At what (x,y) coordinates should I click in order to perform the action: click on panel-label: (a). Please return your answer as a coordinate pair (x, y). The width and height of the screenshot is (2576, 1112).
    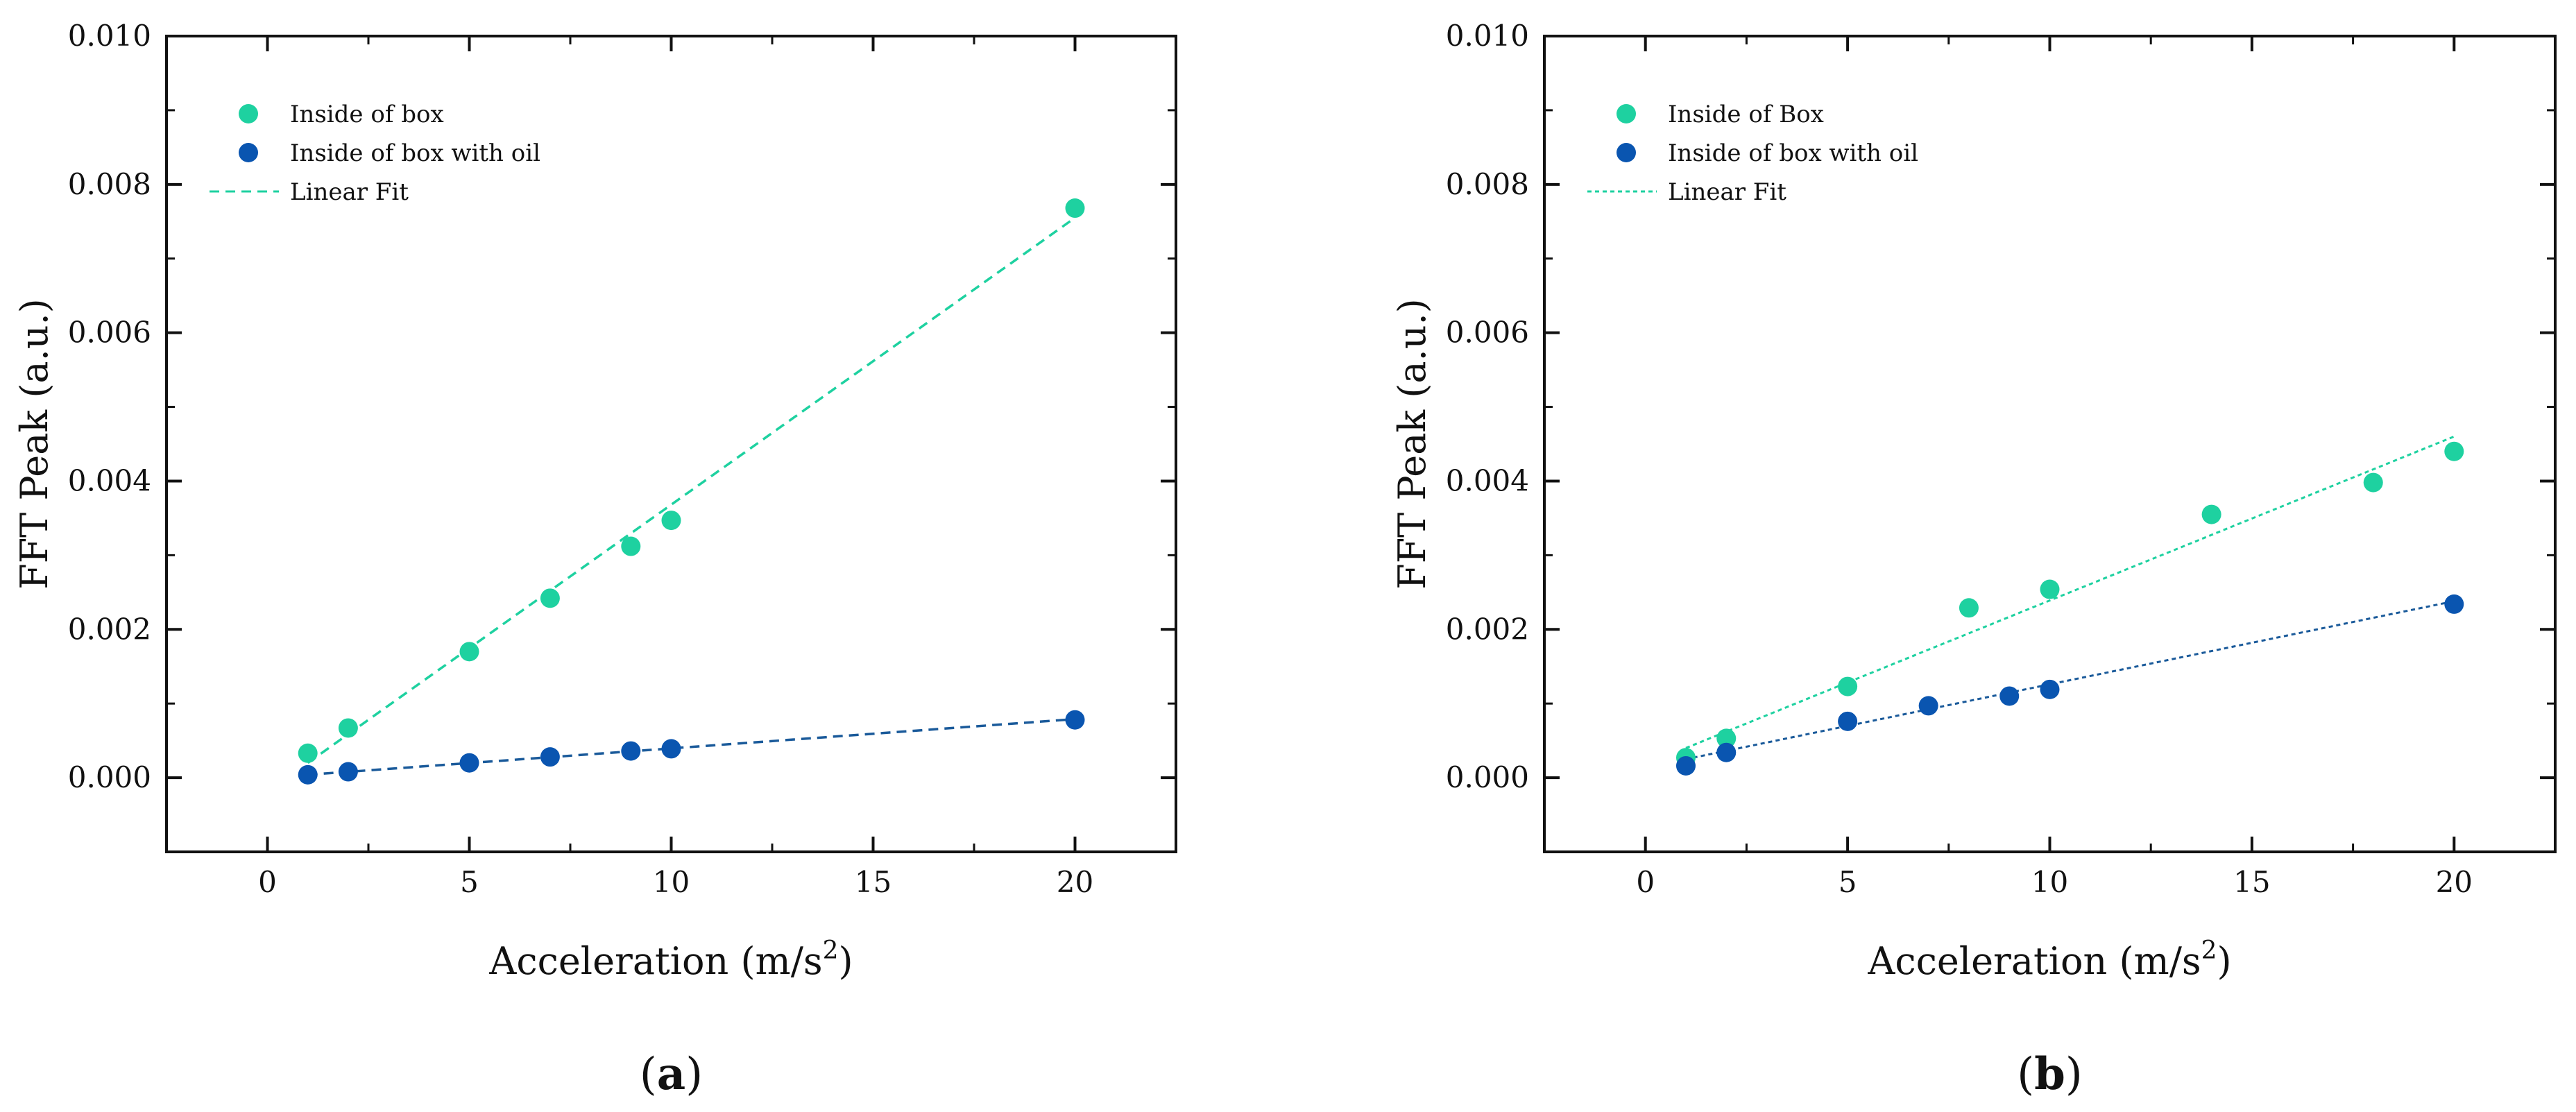
    Looking at the image, I should click on (671, 1074).